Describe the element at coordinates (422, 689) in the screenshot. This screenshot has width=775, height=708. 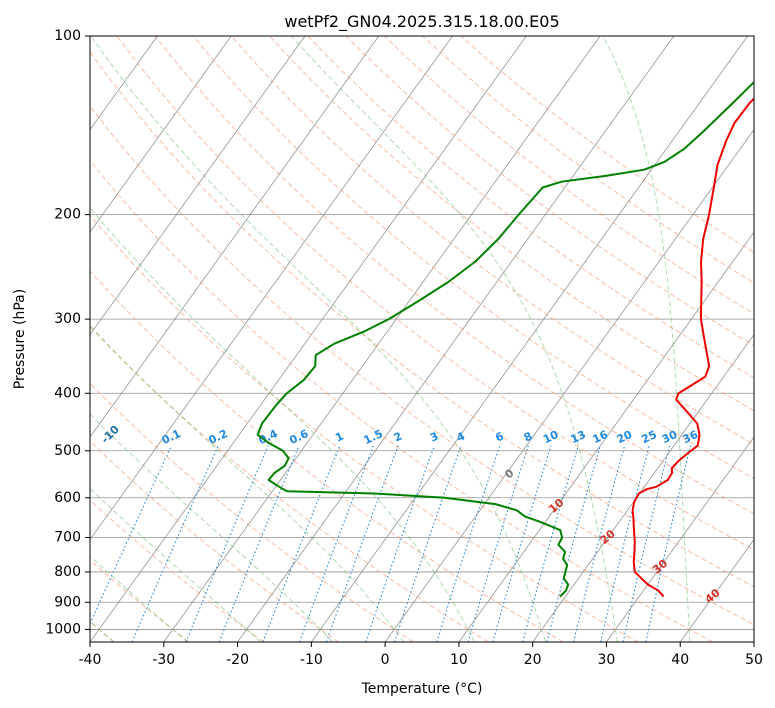
I see `x-axis-title: Temperature (°C)` at that location.